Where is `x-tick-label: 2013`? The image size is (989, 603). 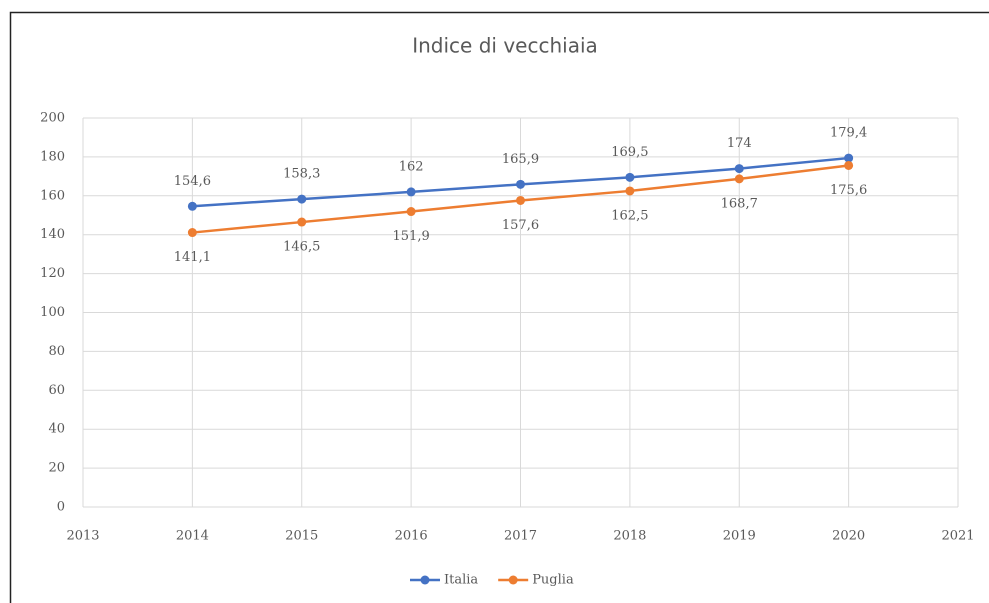
x-tick-label: 2013 is located at coordinates (82, 536).